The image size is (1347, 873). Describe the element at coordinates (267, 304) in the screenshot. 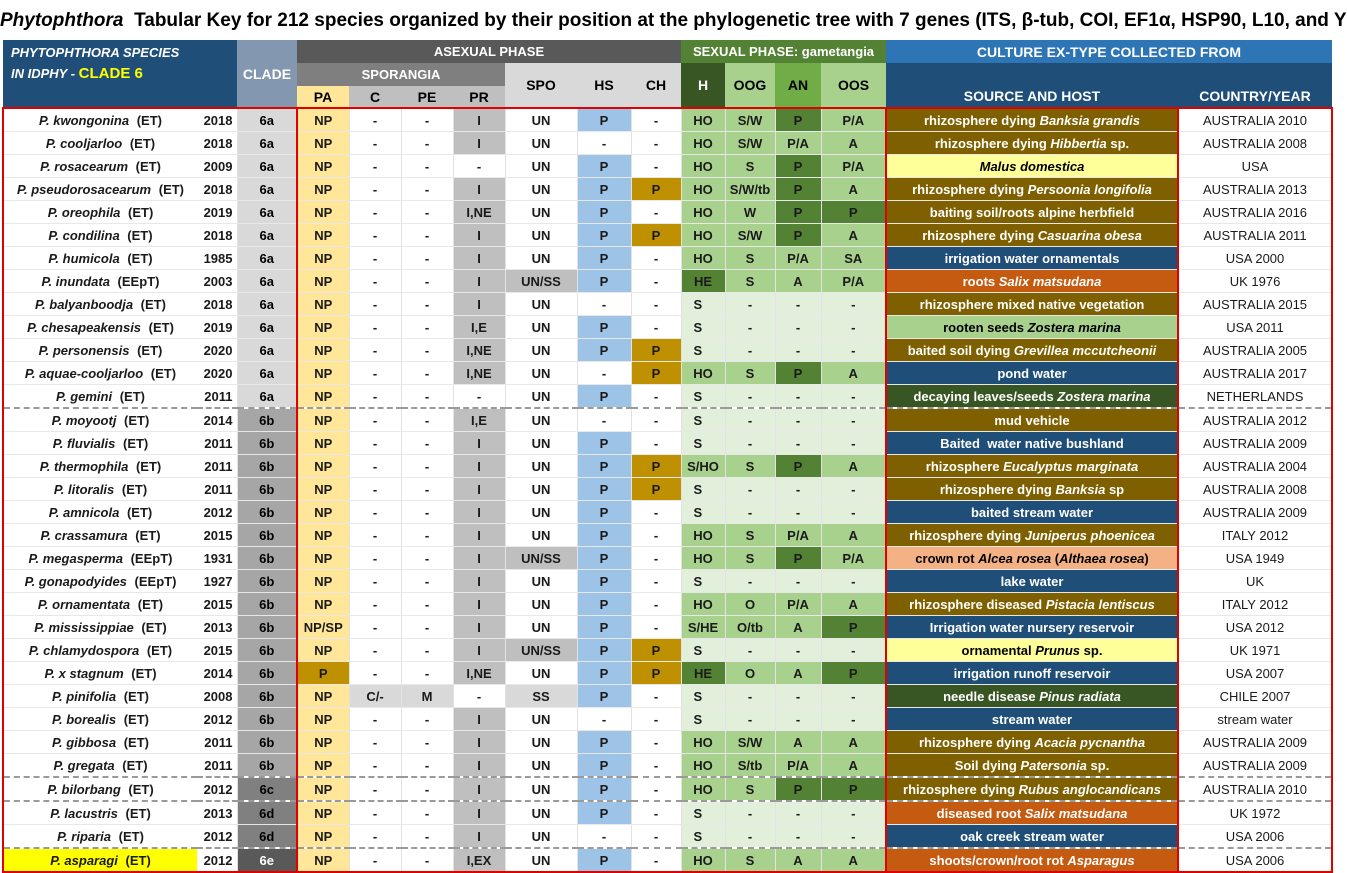

I see `clade-cell: 6a` at that location.